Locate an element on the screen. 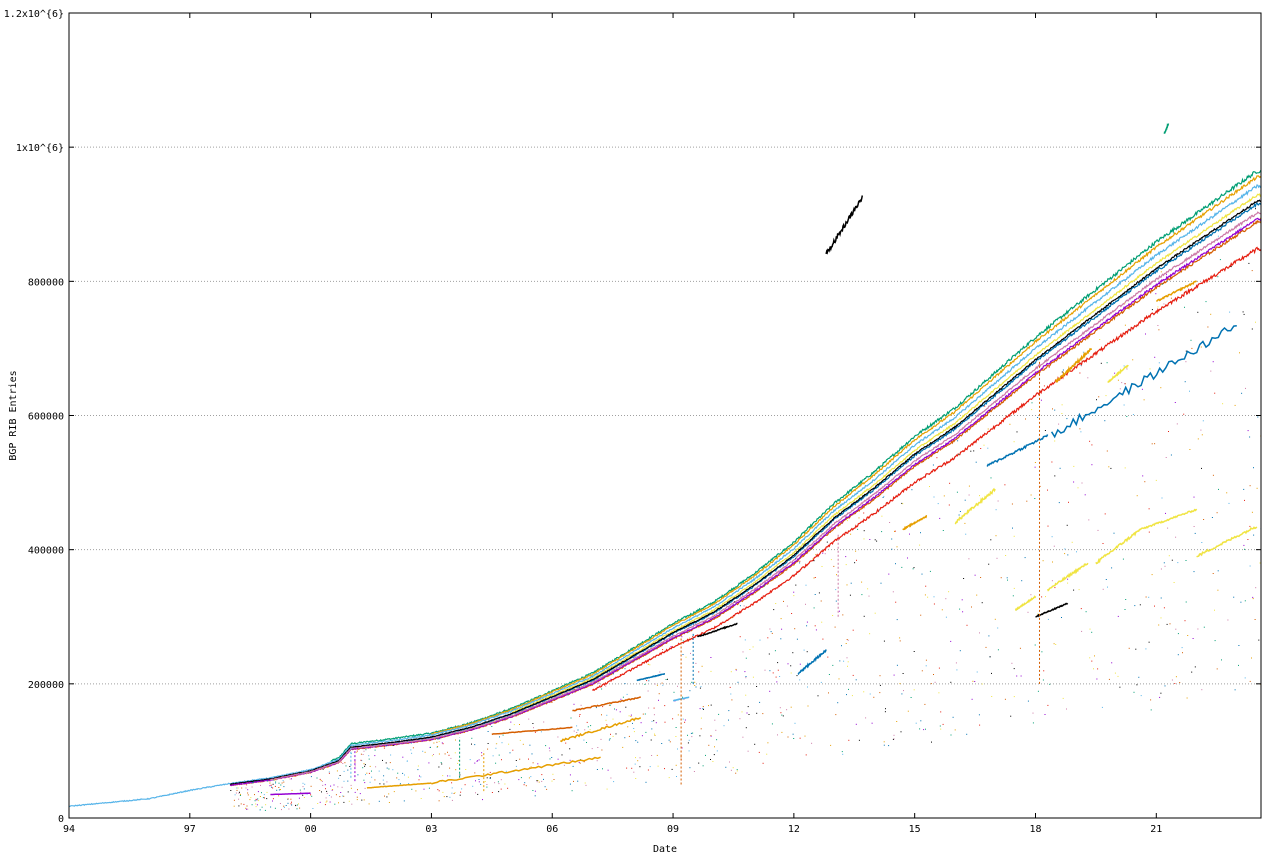 Image resolution: width=1280 pixels, height=860 pixels. x-tick-label: 03 is located at coordinates (431, 829).